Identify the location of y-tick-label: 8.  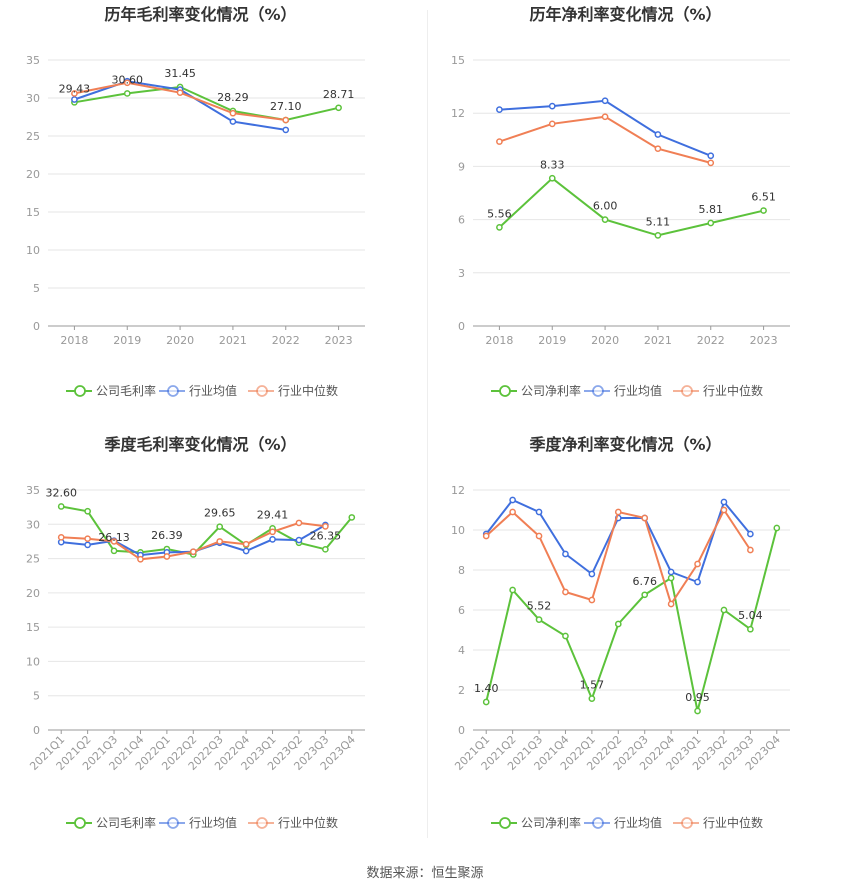
(461, 570).